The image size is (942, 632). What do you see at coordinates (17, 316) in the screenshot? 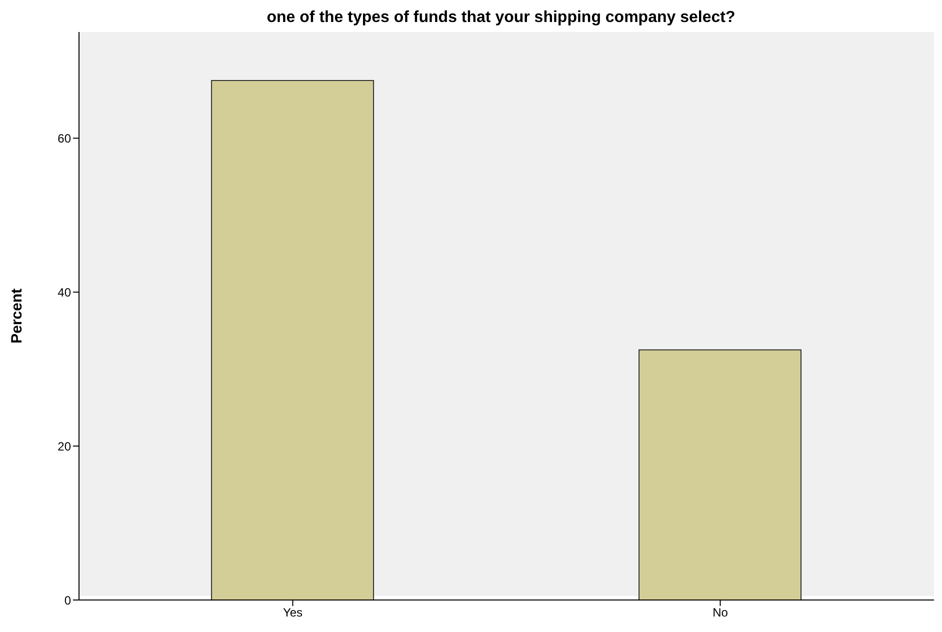
I see `y-axis-title: Percent` at bounding box center [17, 316].